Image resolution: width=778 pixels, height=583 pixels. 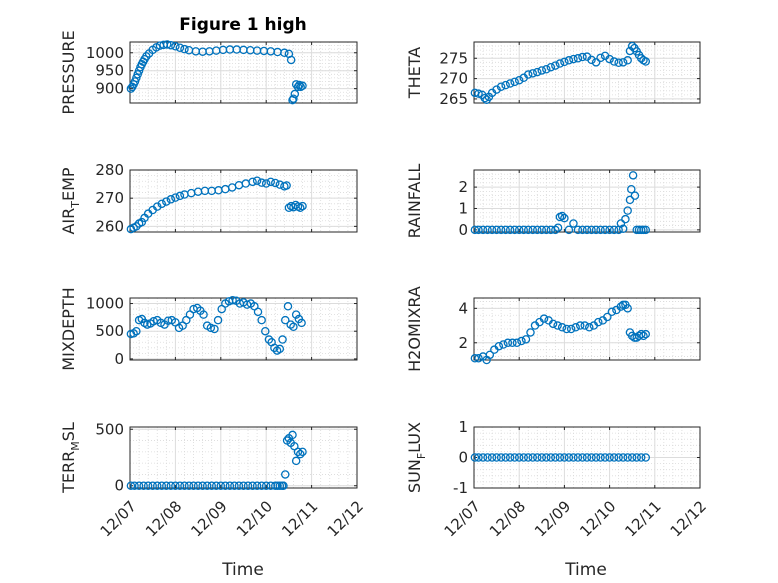 I want to click on y-tick-label: 2, so click(x=463, y=343).